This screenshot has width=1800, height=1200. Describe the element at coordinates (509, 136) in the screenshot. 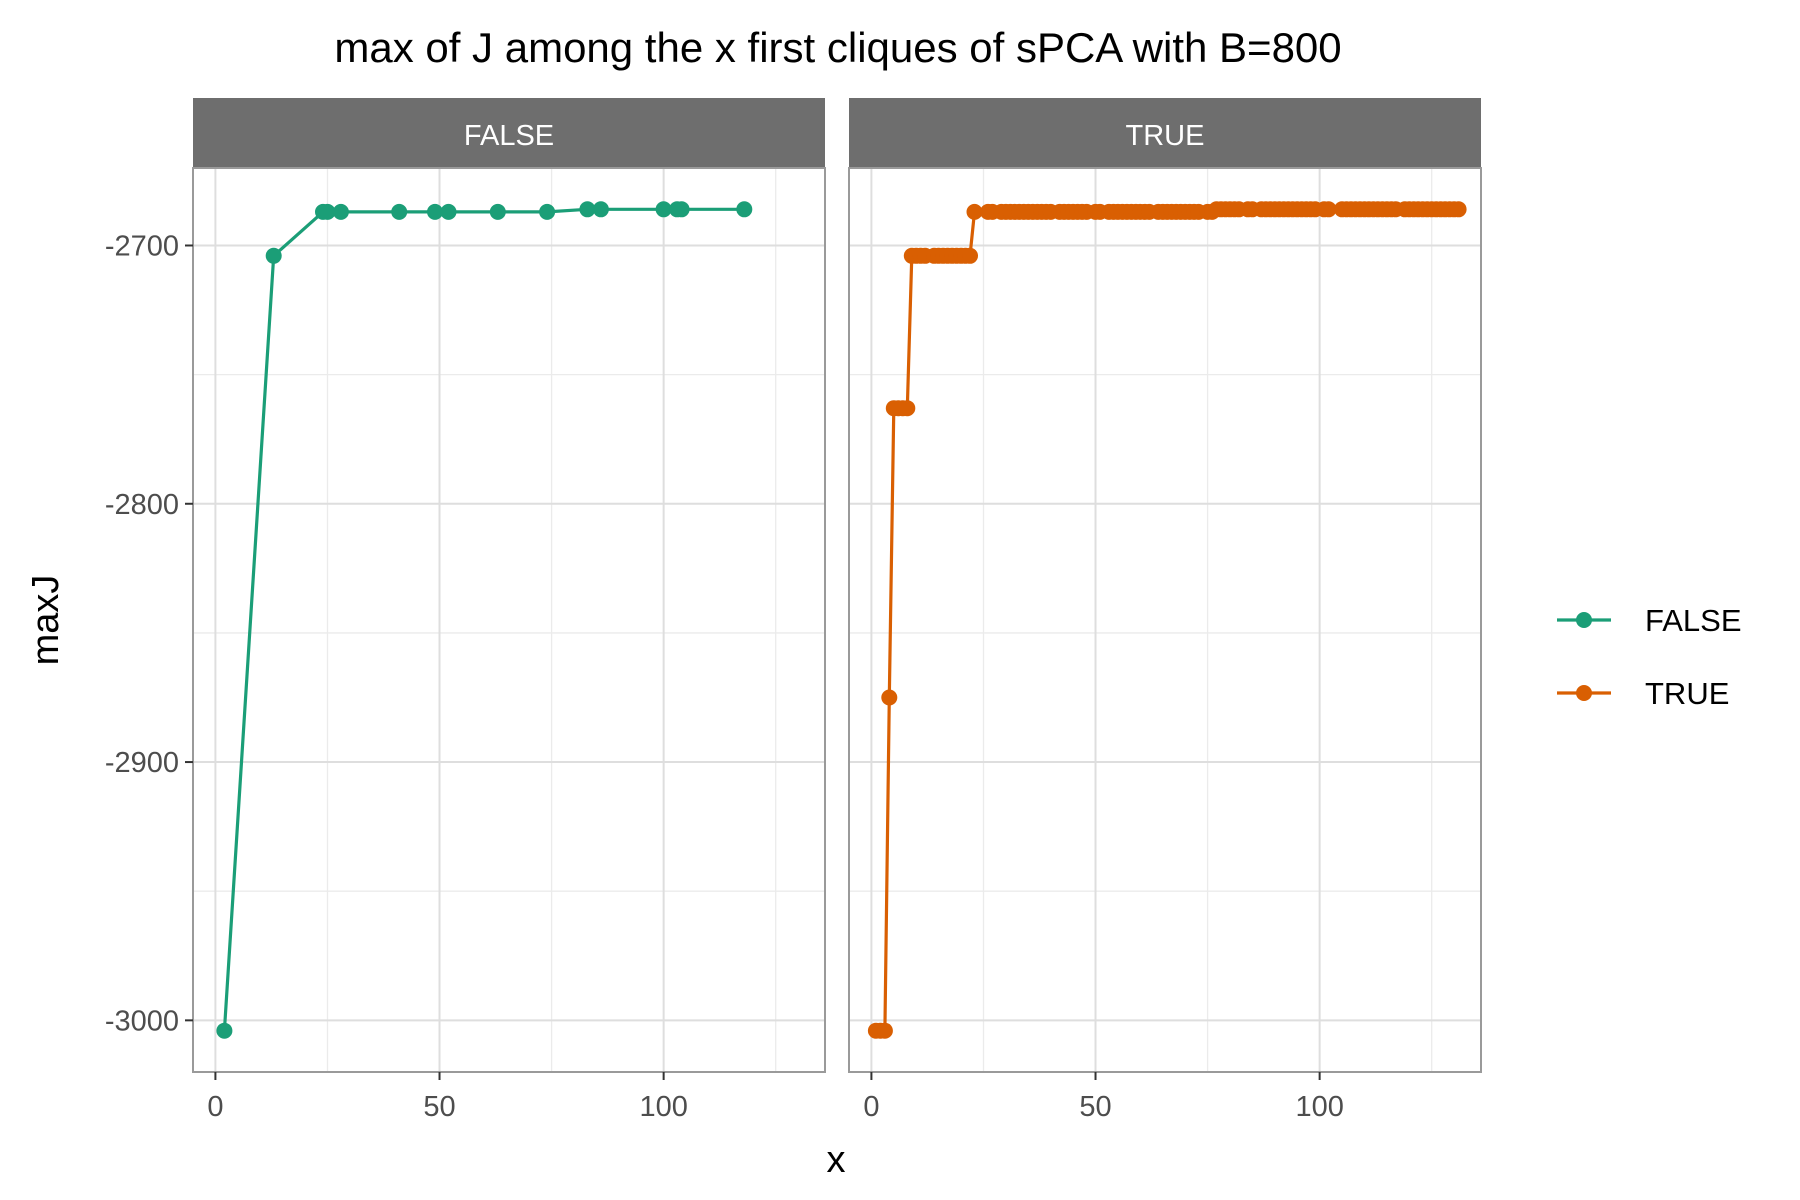

I see `strip-label-false: FALSE` at that location.